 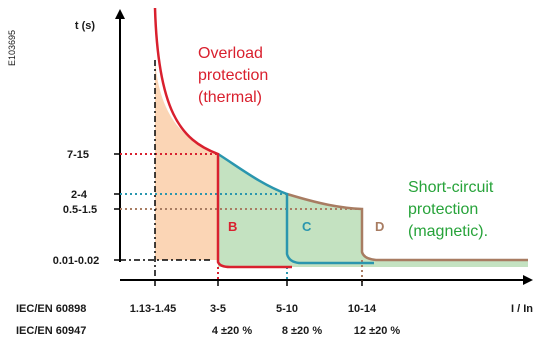 What do you see at coordinates (362, 309) in the screenshot?
I see `standard-value: 10-14` at bounding box center [362, 309].